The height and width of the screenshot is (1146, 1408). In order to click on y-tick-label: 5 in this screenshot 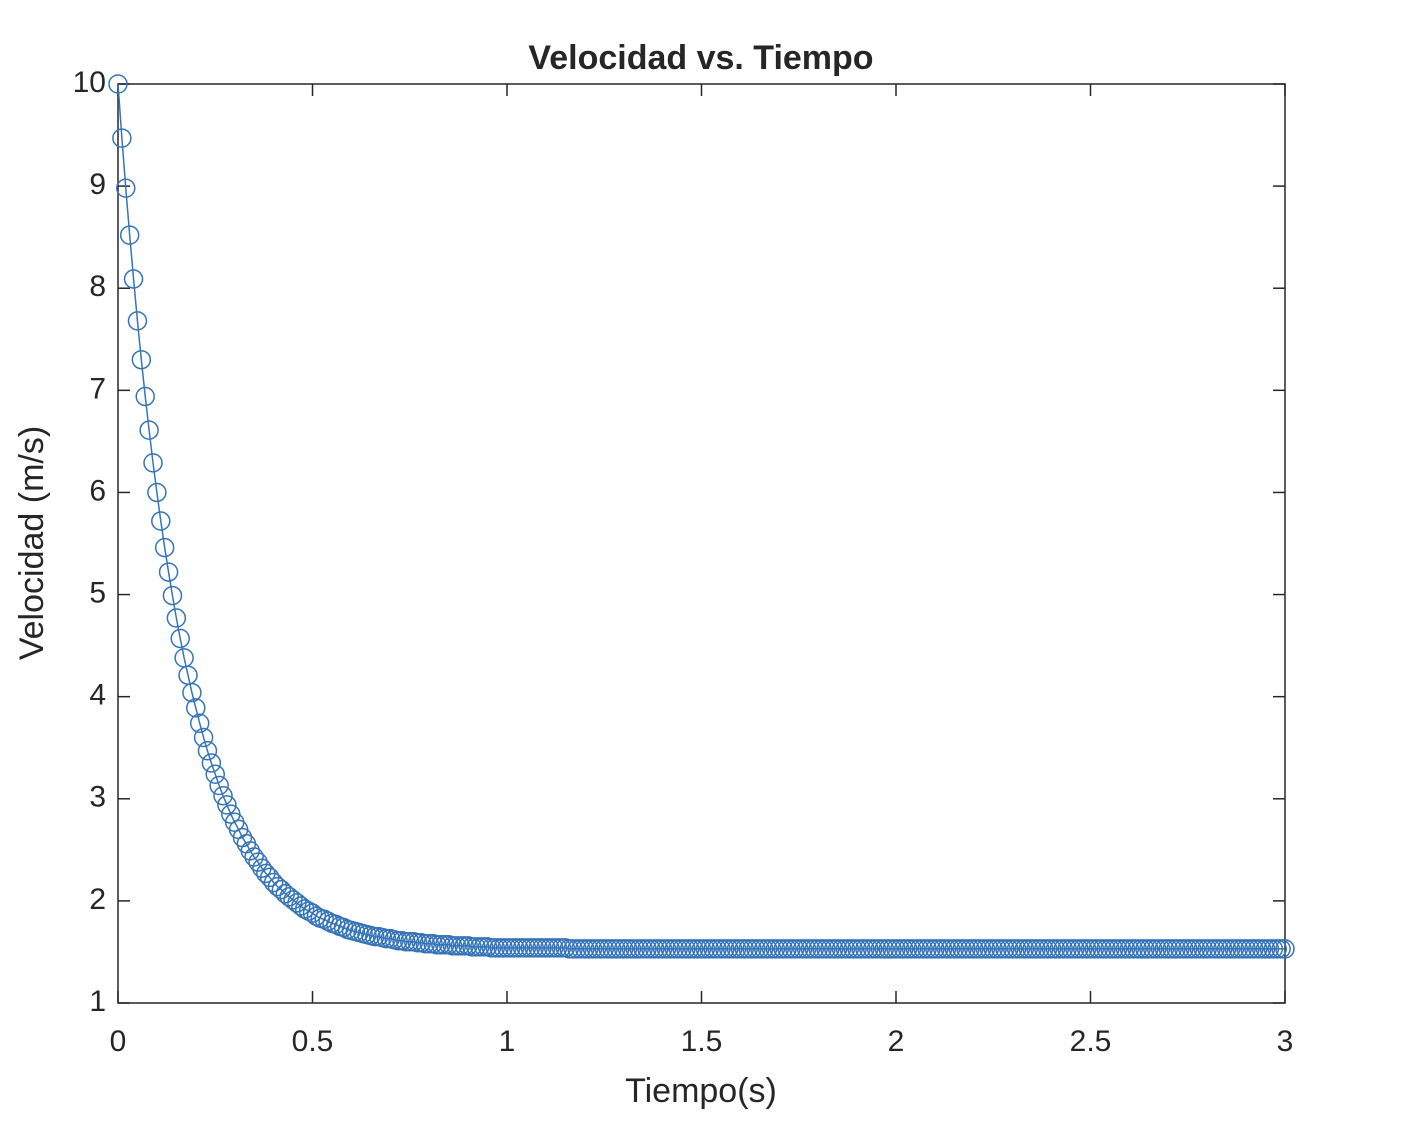, I will do `click(97, 592)`.